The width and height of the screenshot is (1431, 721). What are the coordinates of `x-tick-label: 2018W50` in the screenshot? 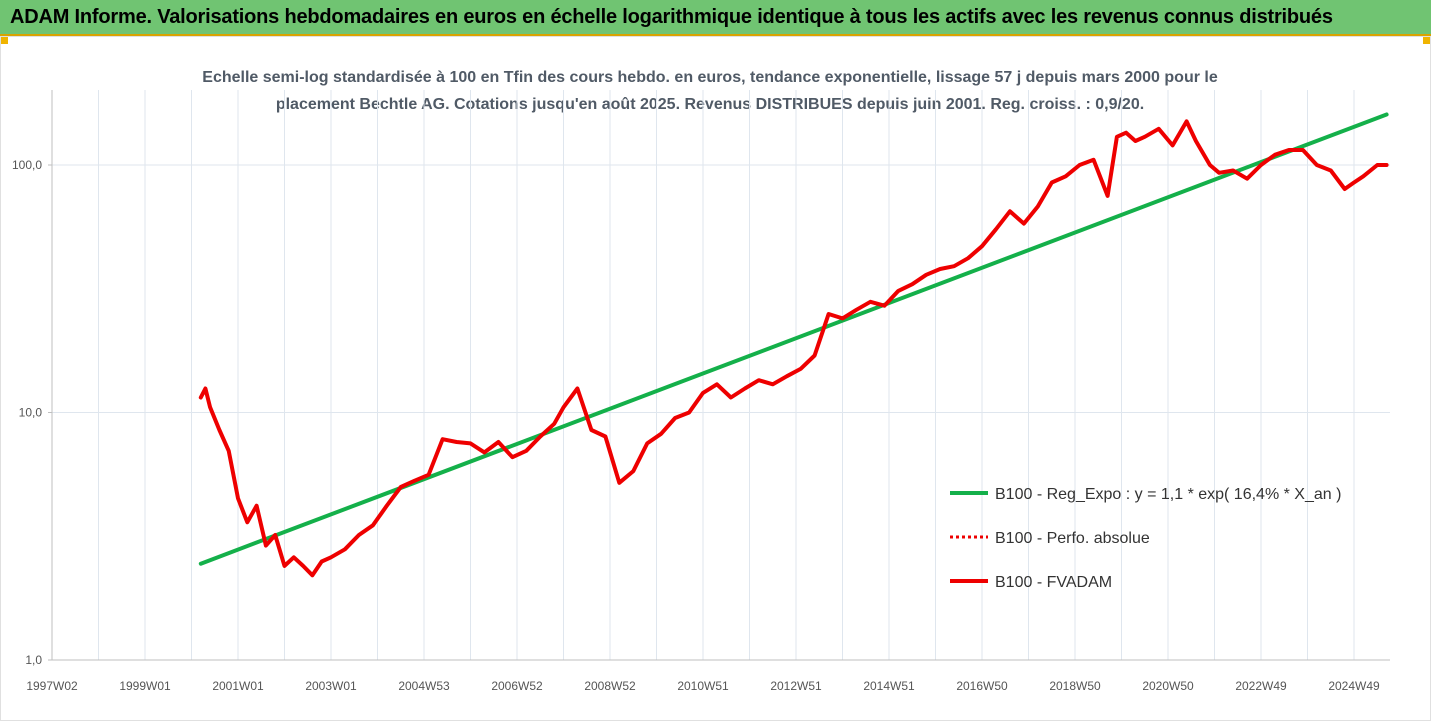 It's located at (1075, 686).